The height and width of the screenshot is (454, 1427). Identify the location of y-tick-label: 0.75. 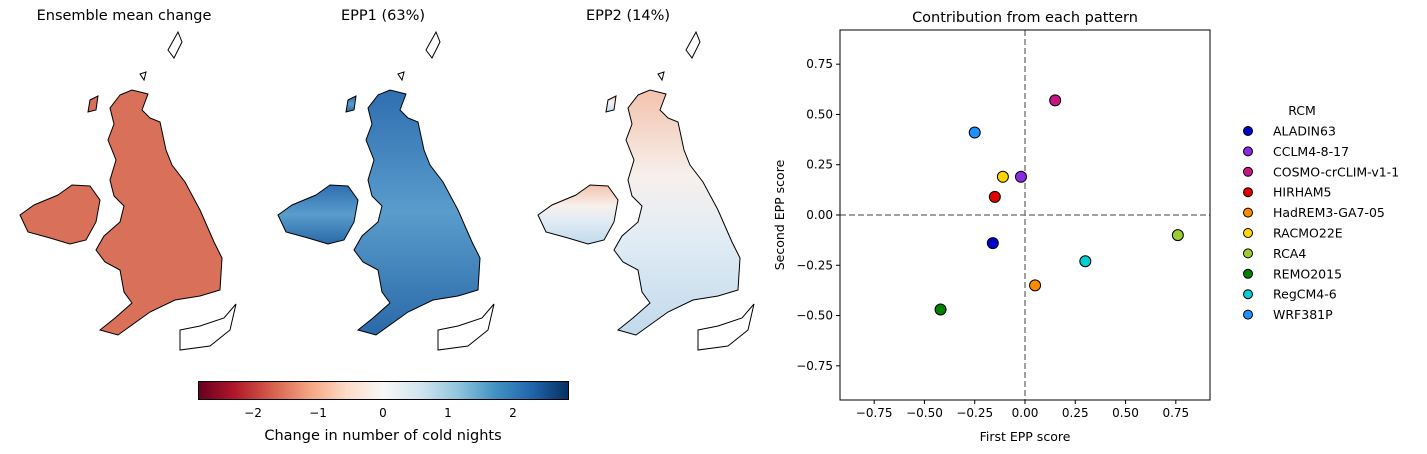
(819, 64).